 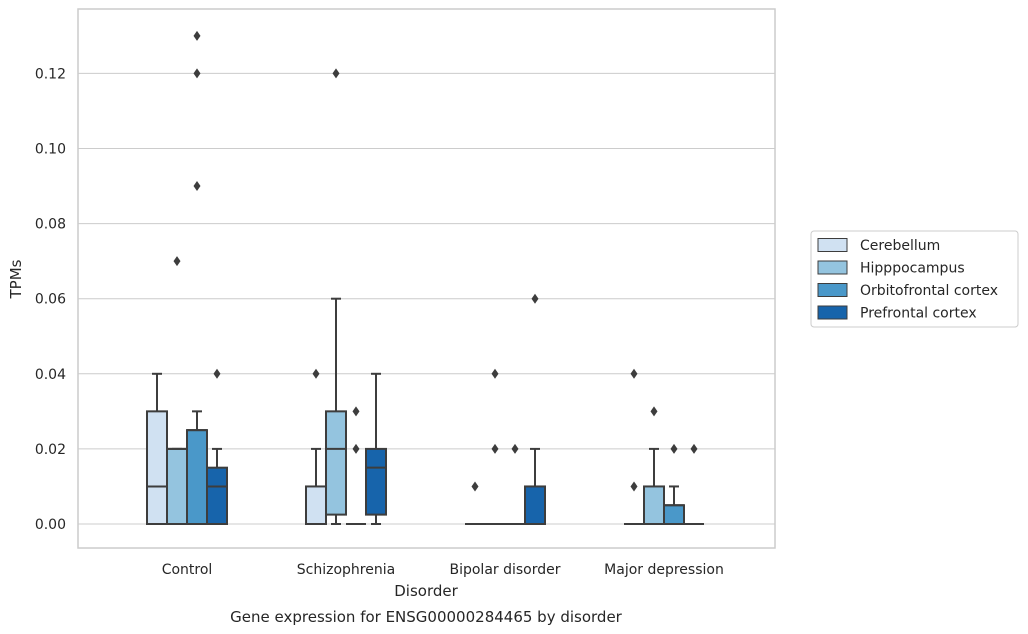 What do you see at coordinates (346, 570) in the screenshot?
I see `x-tick-label: Schizophrenia` at bounding box center [346, 570].